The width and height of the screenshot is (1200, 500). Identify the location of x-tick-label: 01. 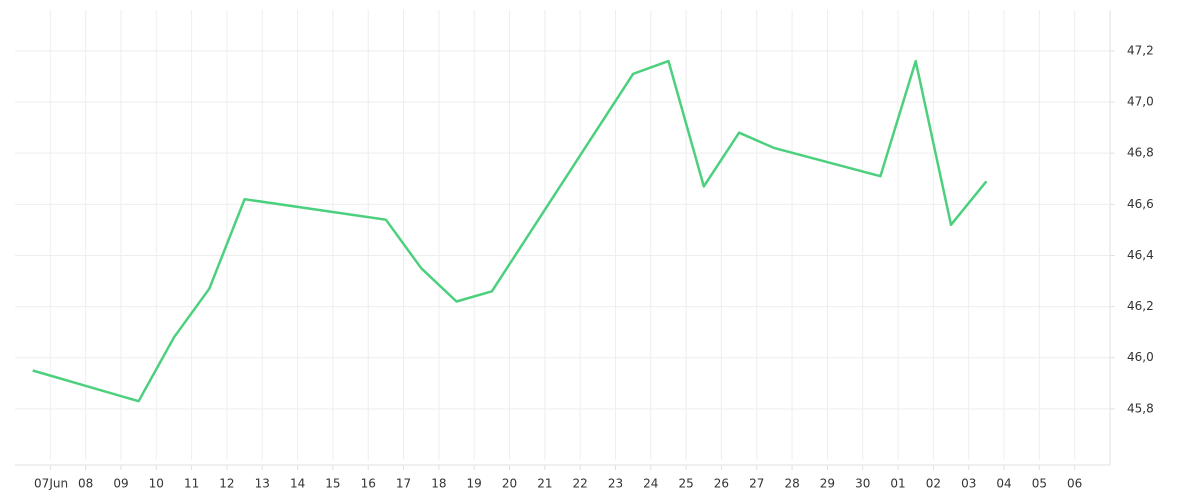
(897, 484).